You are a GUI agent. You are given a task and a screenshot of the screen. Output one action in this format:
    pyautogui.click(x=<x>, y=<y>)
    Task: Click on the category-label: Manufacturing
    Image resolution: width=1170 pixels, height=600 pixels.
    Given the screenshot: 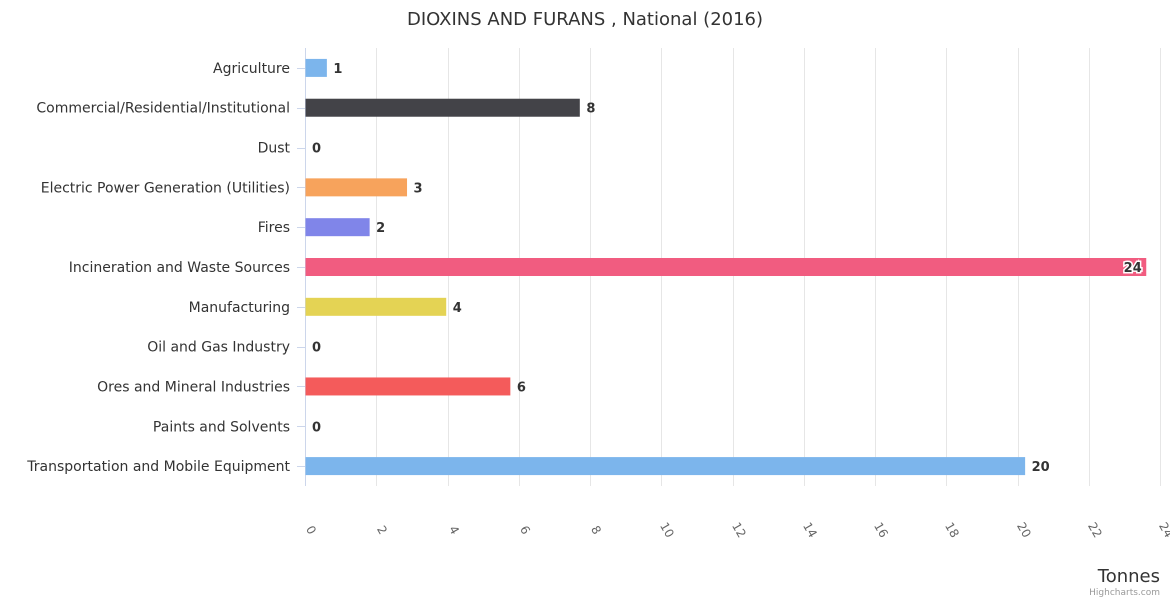 What is the action you would take?
    pyautogui.click(x=239, y=308)
    